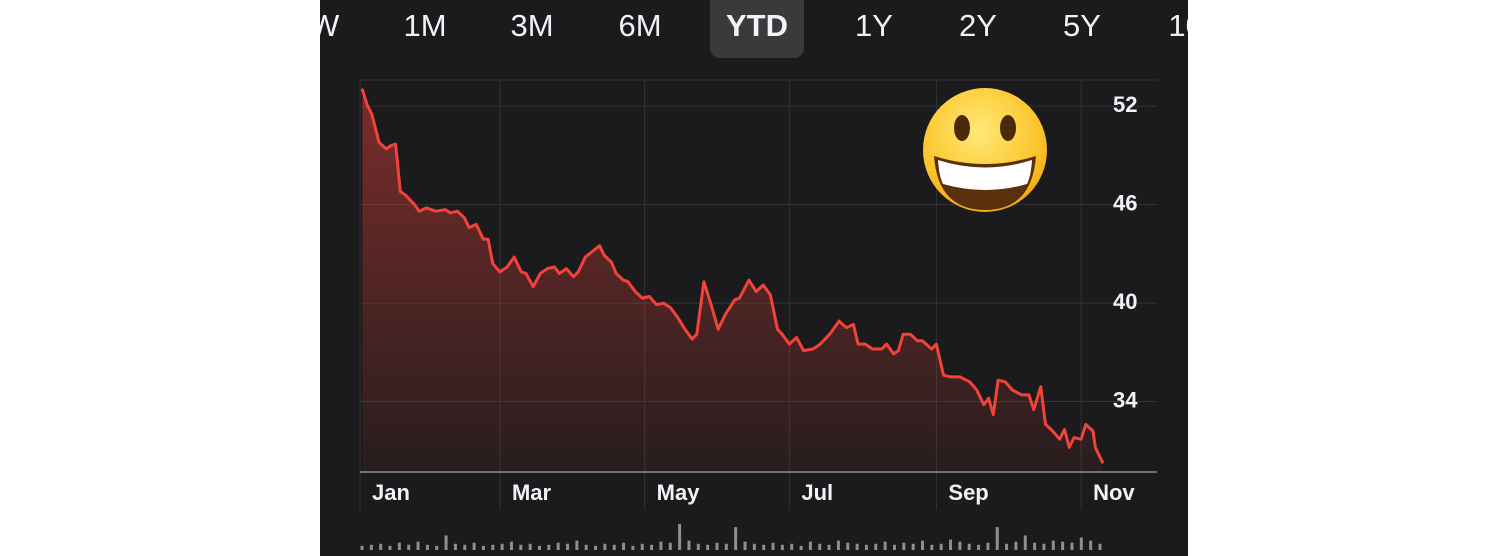 This screenshot has height=556, width=1508. Describe the element at coordinates (874, 25) in the screenshot. I see `tab: 1Y` at that location.